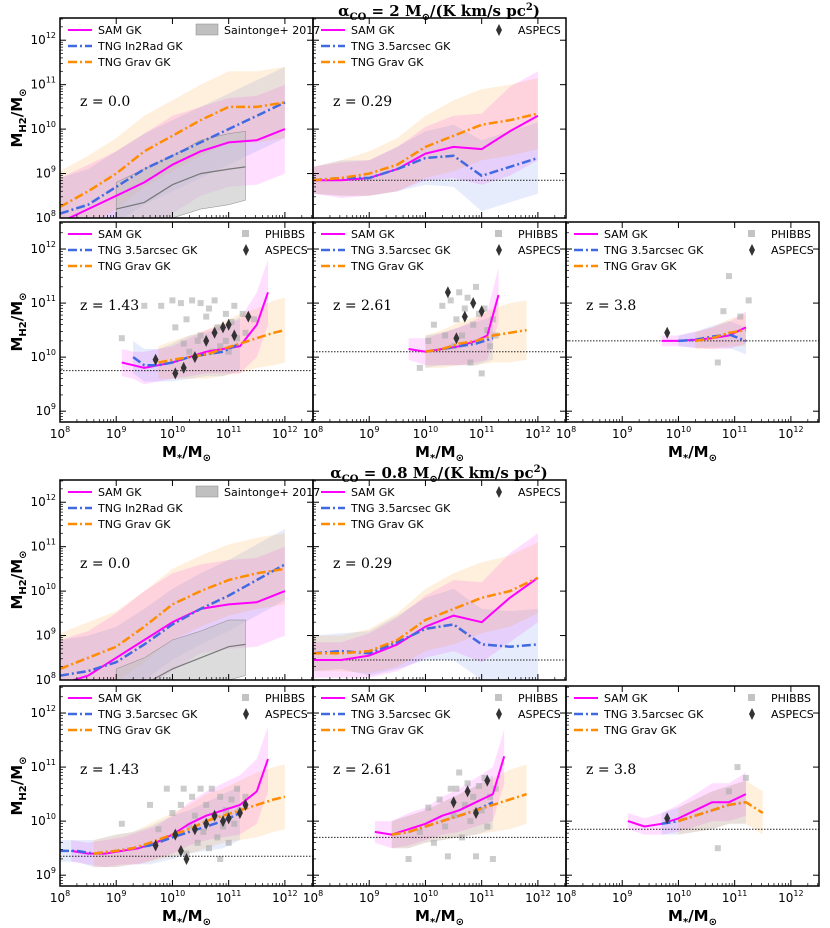 This screenshot has width=830, height=928. What do you see at coordinates (53, 169) in the screenshot?
I see `y-tick-exponent: 9` at bounding box center [53, 169].